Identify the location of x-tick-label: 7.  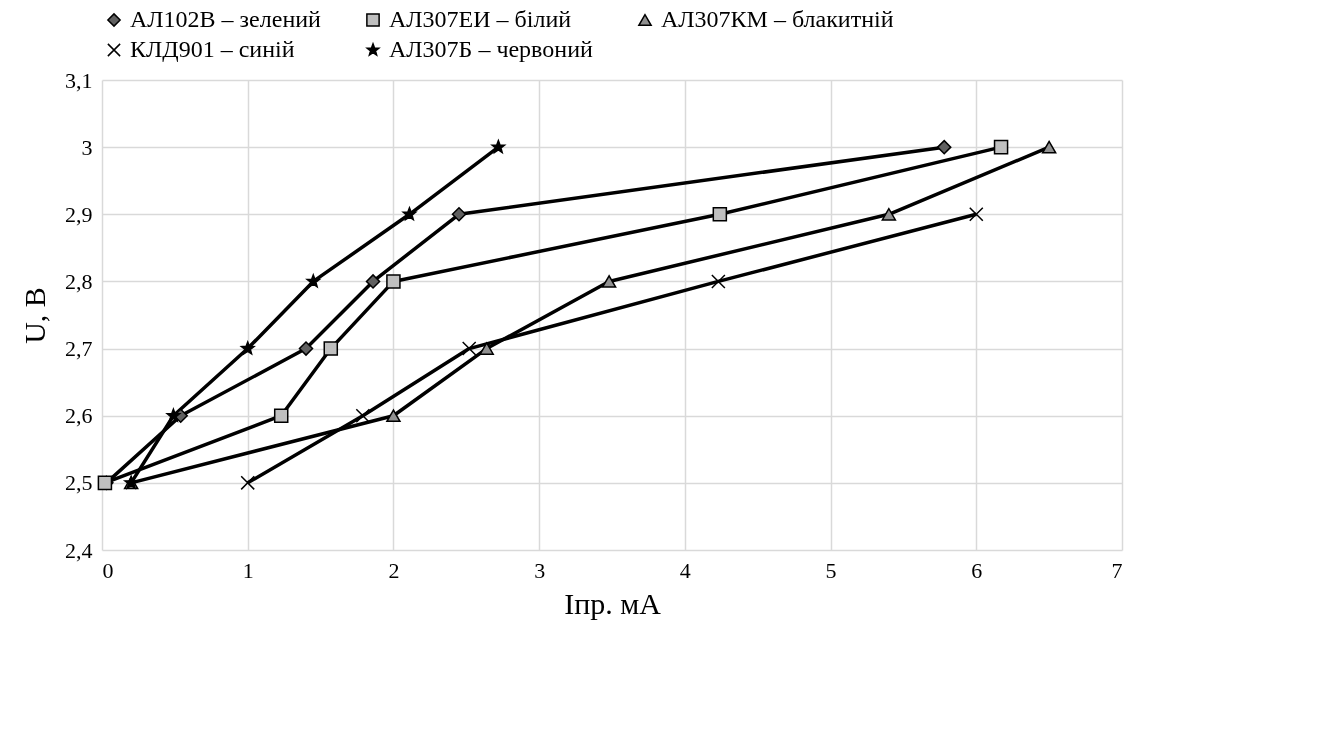
(1117, 570).